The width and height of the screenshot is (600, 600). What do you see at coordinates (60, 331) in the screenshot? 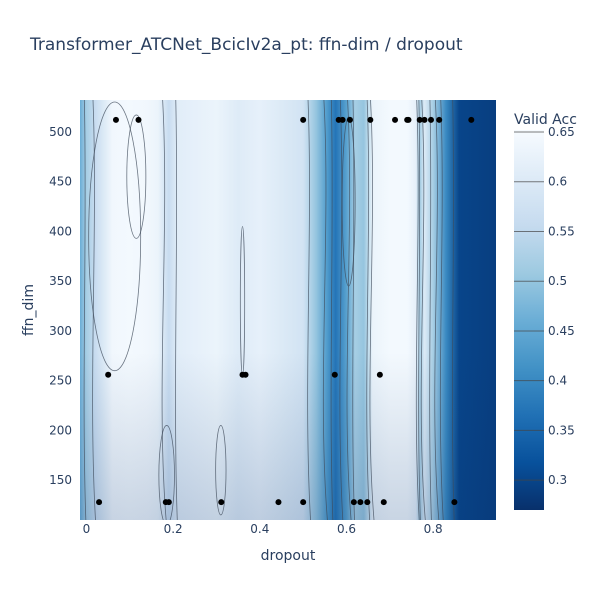
I see `y-tick-label: 300` at bounding box center [60, 331].